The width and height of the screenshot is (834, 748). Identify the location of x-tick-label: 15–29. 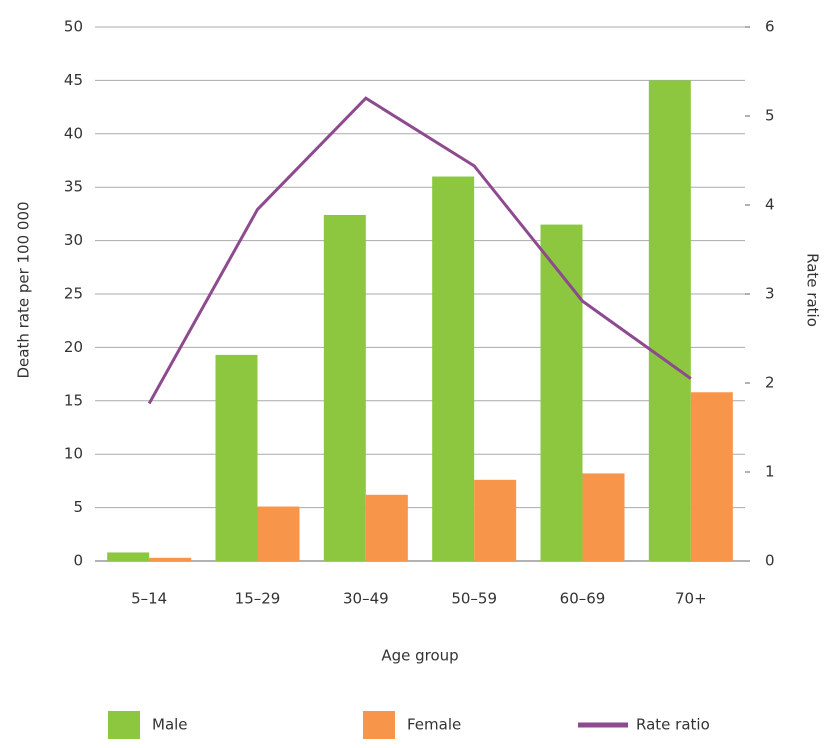
(258, 599).